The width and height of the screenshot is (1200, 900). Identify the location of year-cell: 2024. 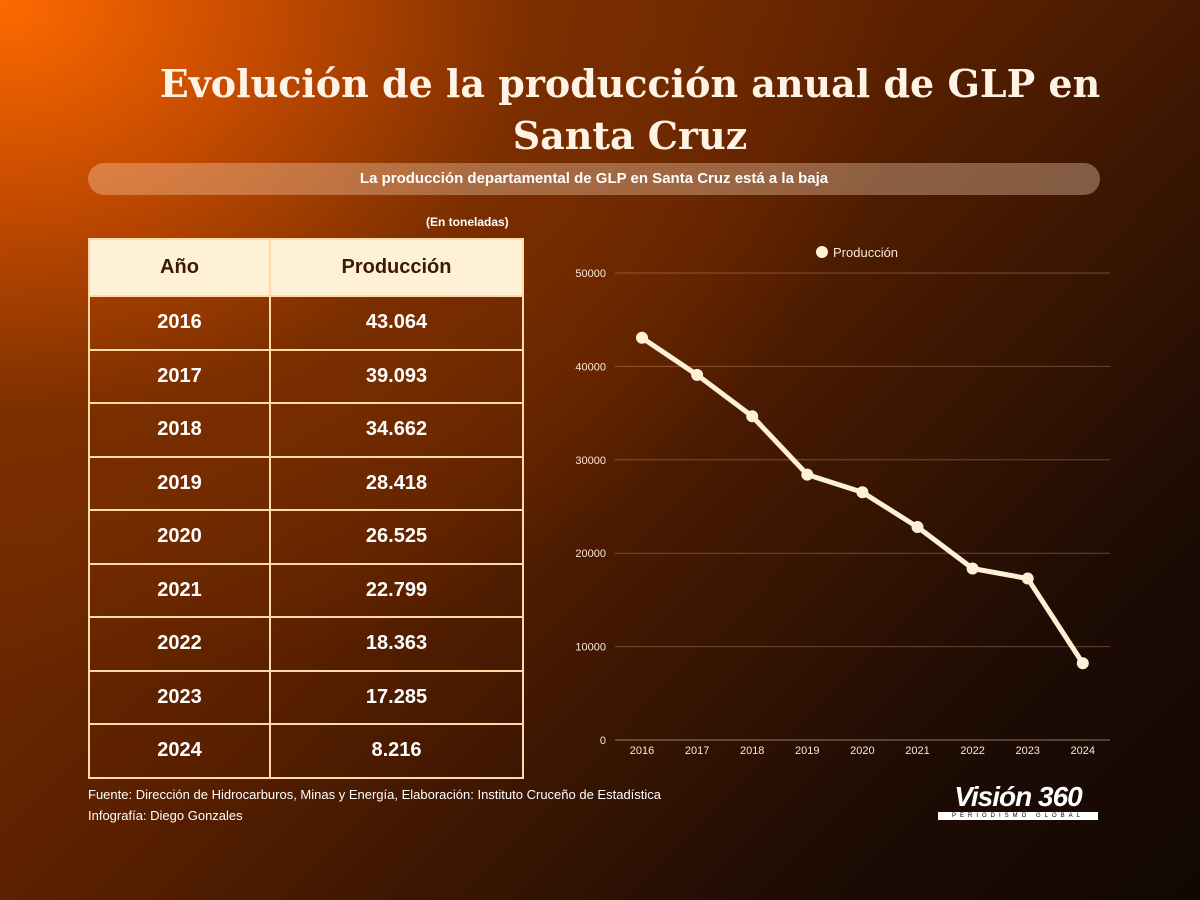
(179, 751).